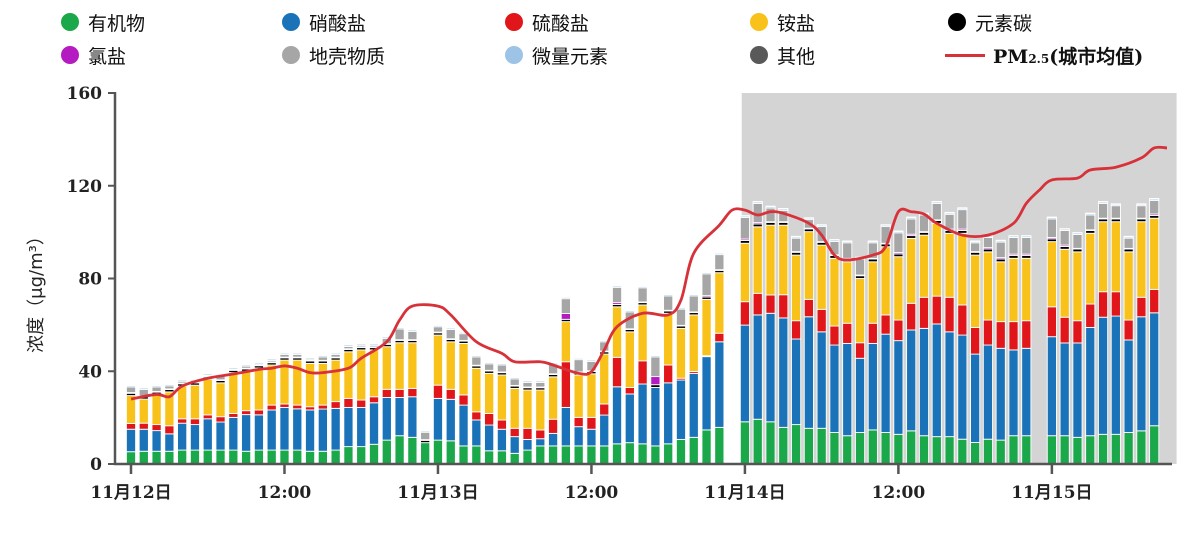  What do you see at coordinates (570, 56) in the screenshot?
I see `legend-label: 微量元素` at bounding box center [570, 56].